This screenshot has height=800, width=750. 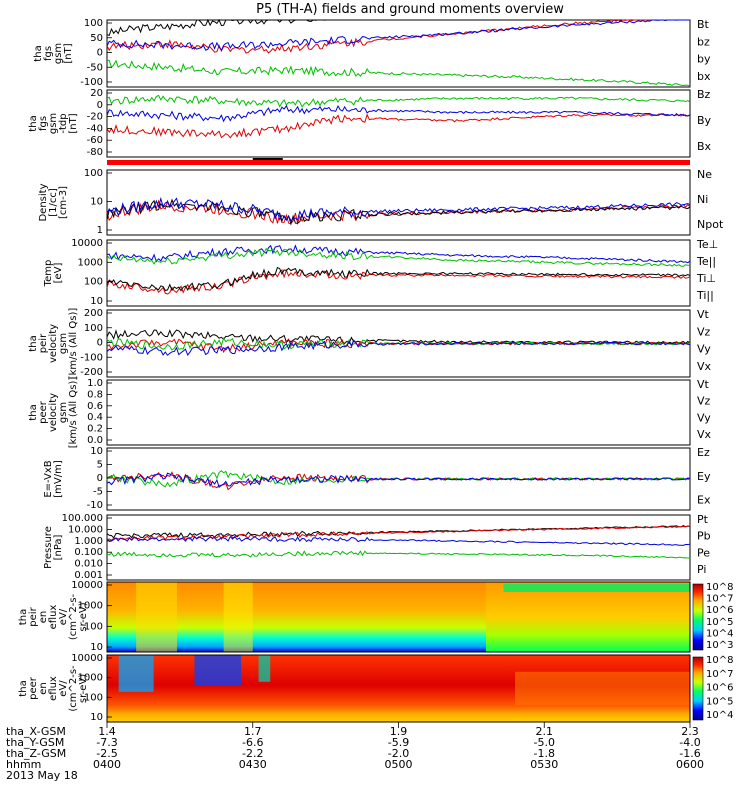 I want to click on y-axis-label: Temp [eV], so click(x=53, y=274).